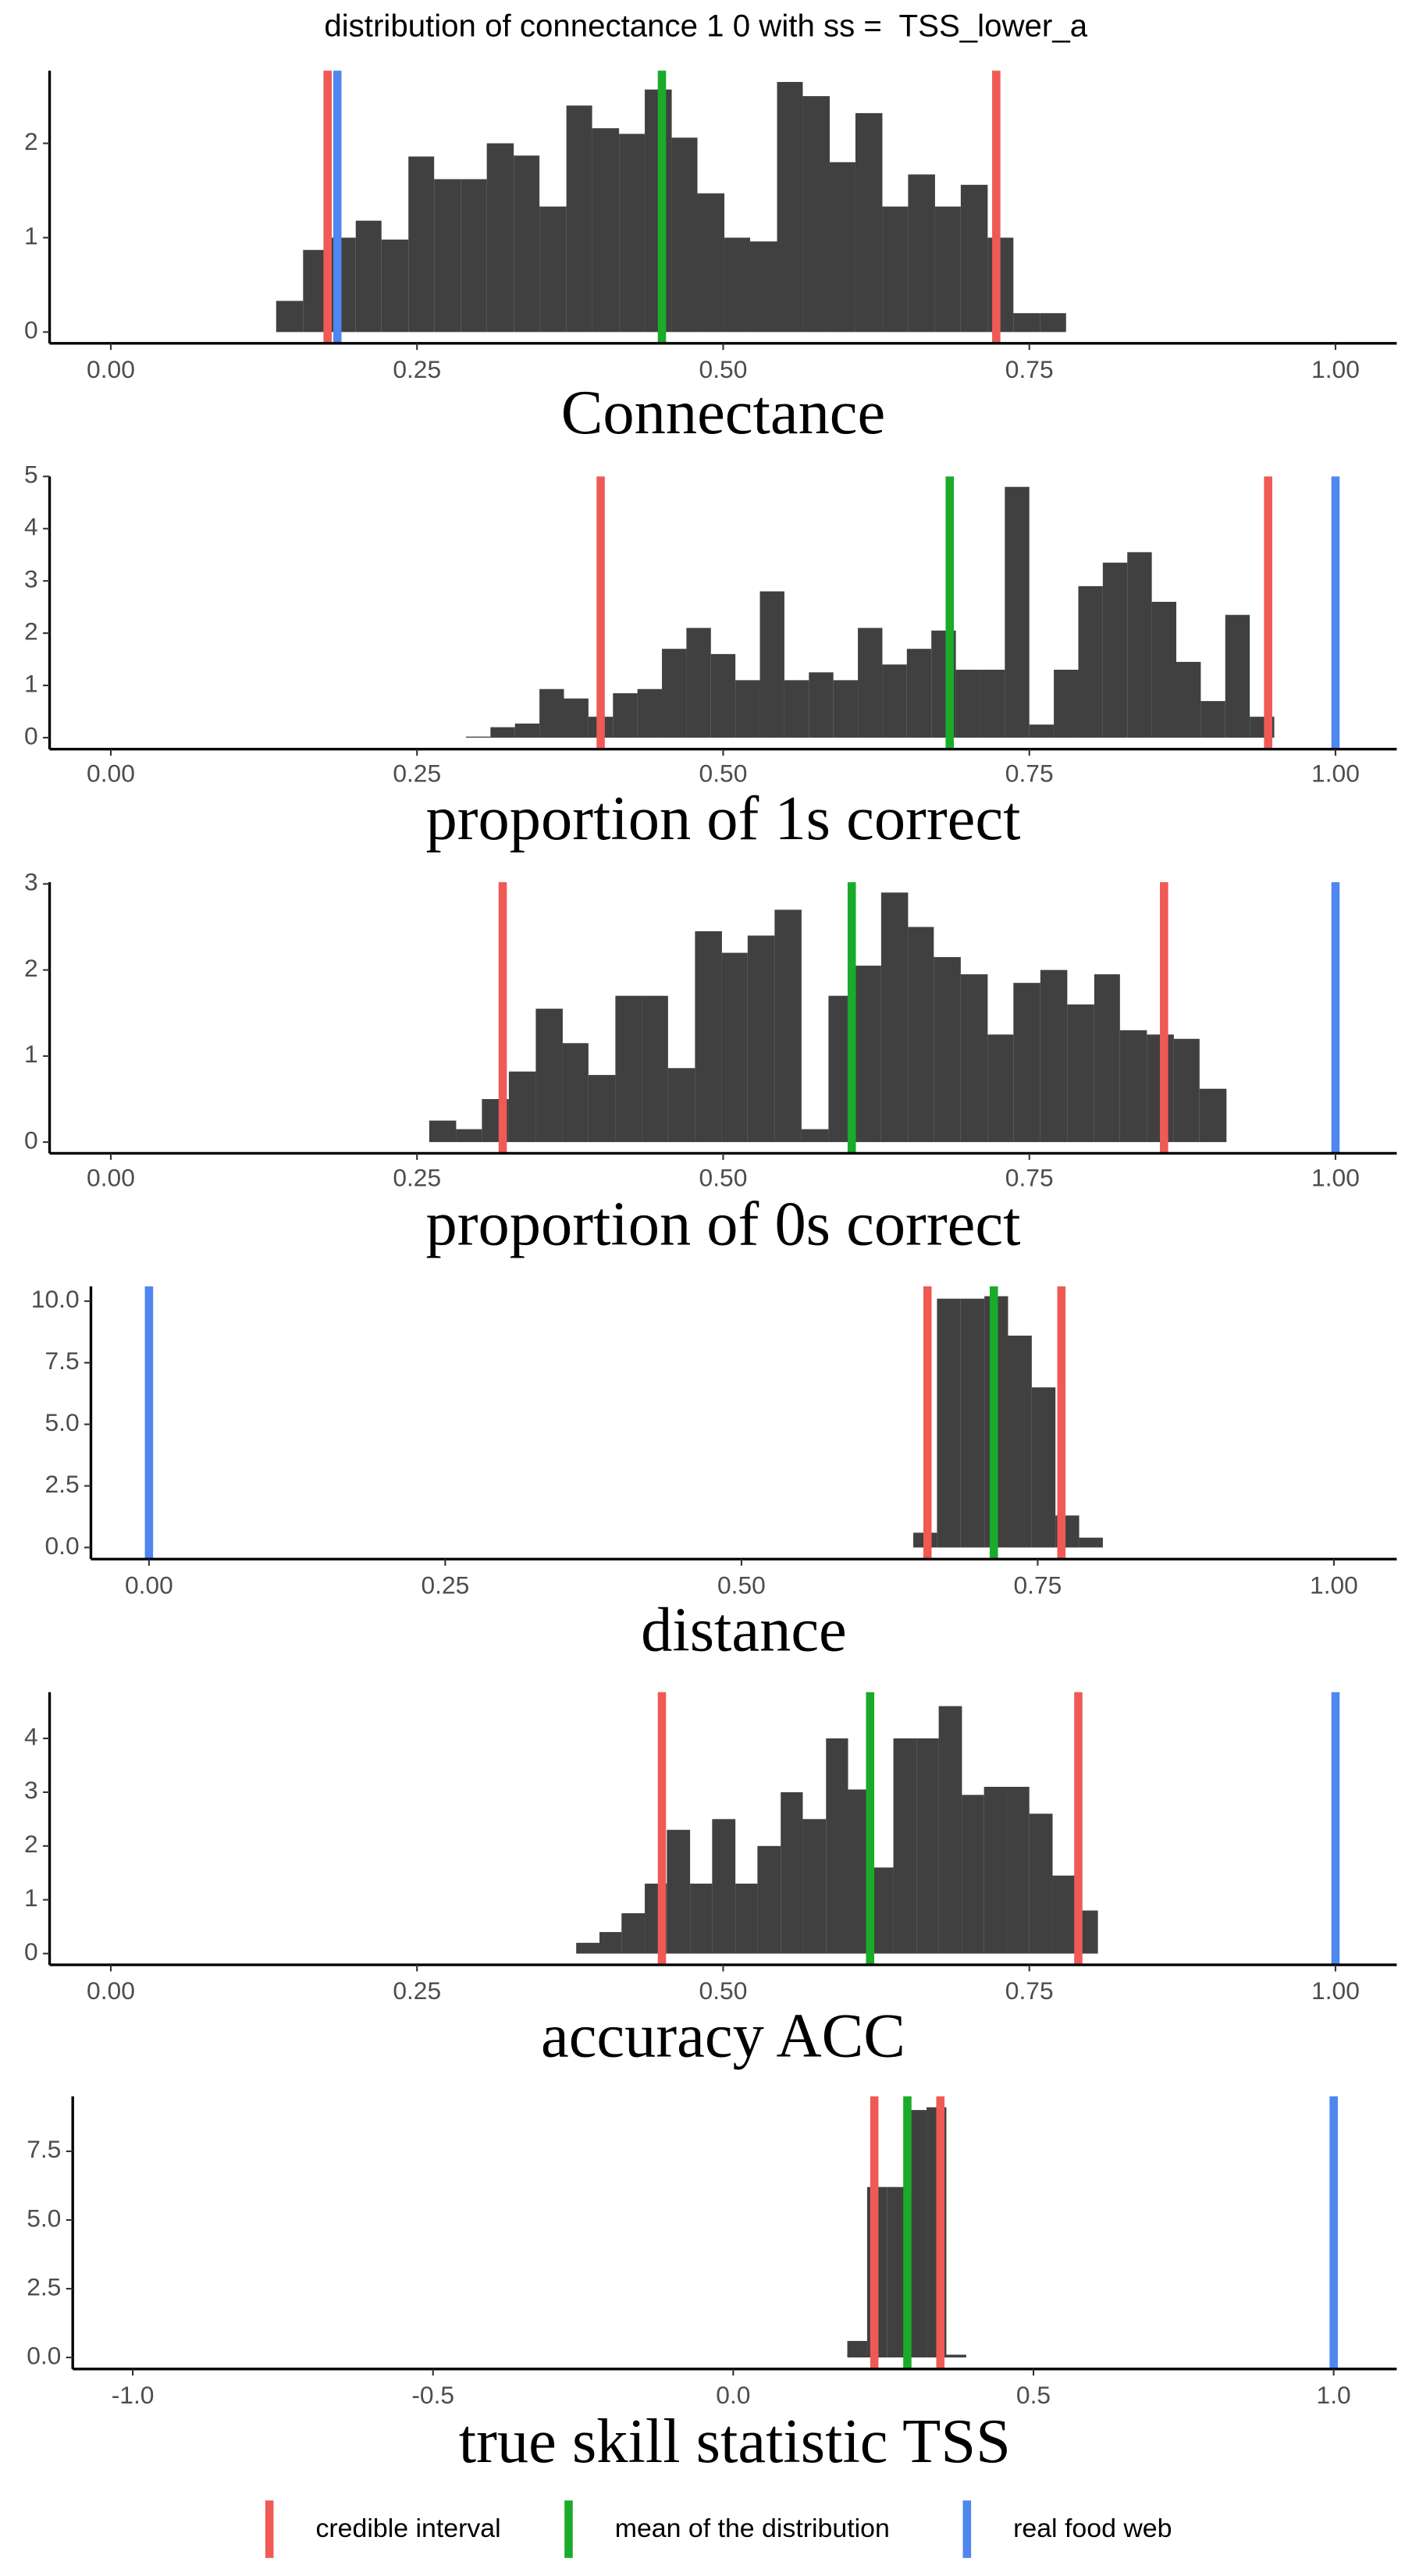 This screenshot has height=2576, width=1405. Describe the element at coordinates (433, 2395) in the screenshot. I see `x-tick-label: -0.5` at that location.